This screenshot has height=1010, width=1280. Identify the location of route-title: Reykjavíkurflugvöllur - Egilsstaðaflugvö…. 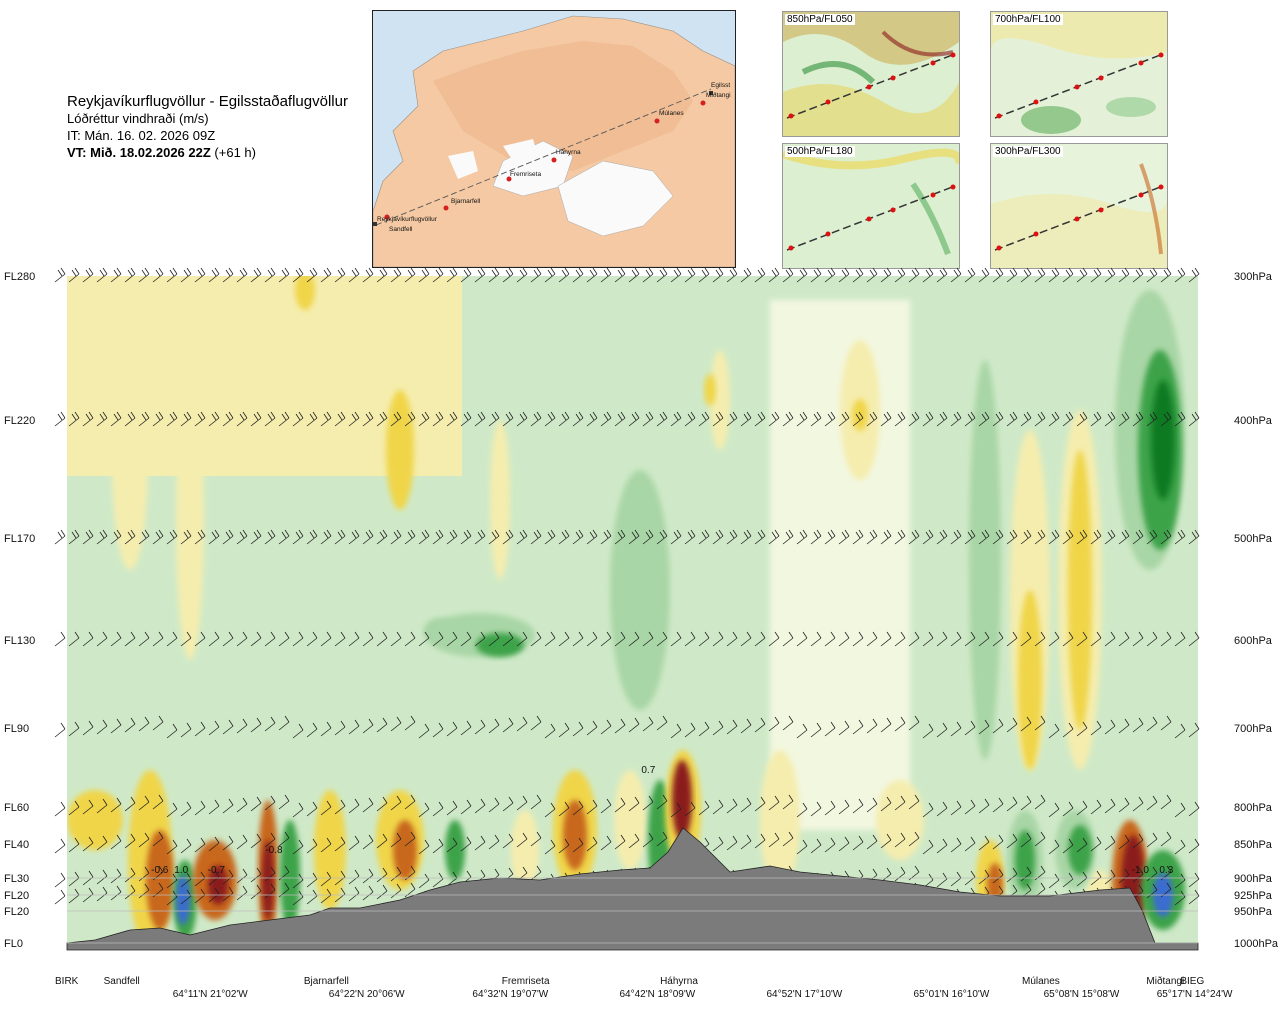
(207, 101).